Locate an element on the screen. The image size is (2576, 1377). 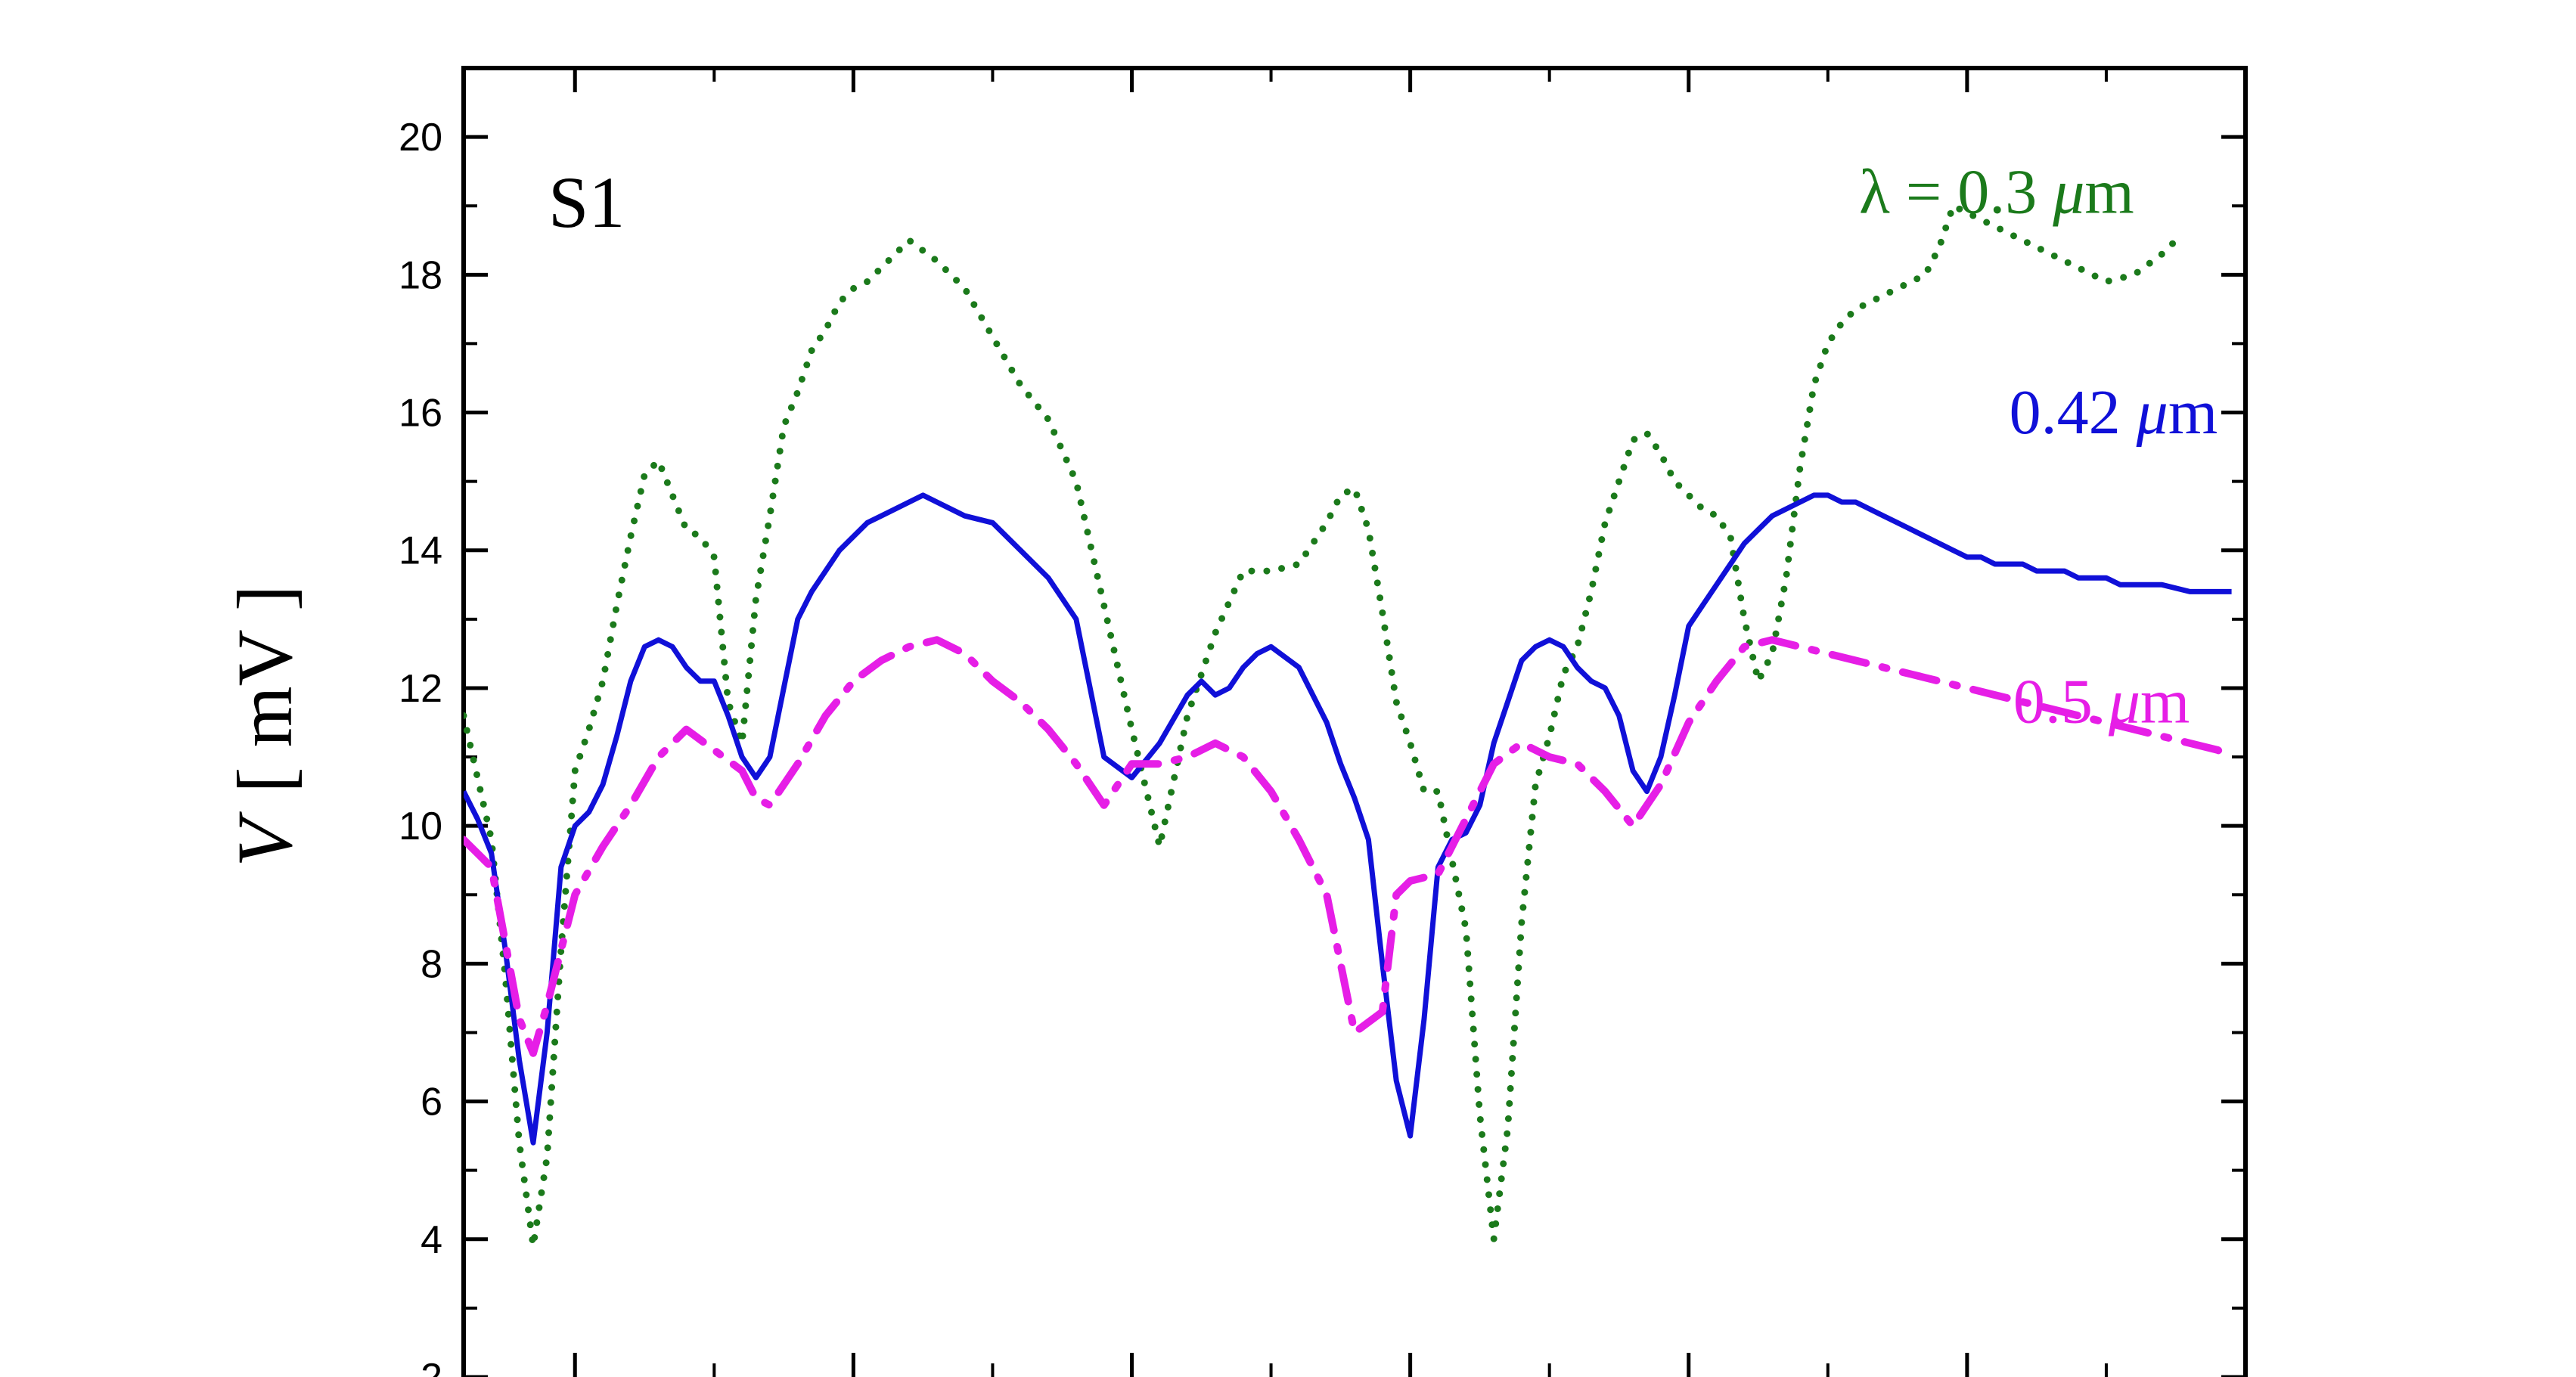
series-label-prefix: λ = 0.3 is located at coordinates (1956, 192).